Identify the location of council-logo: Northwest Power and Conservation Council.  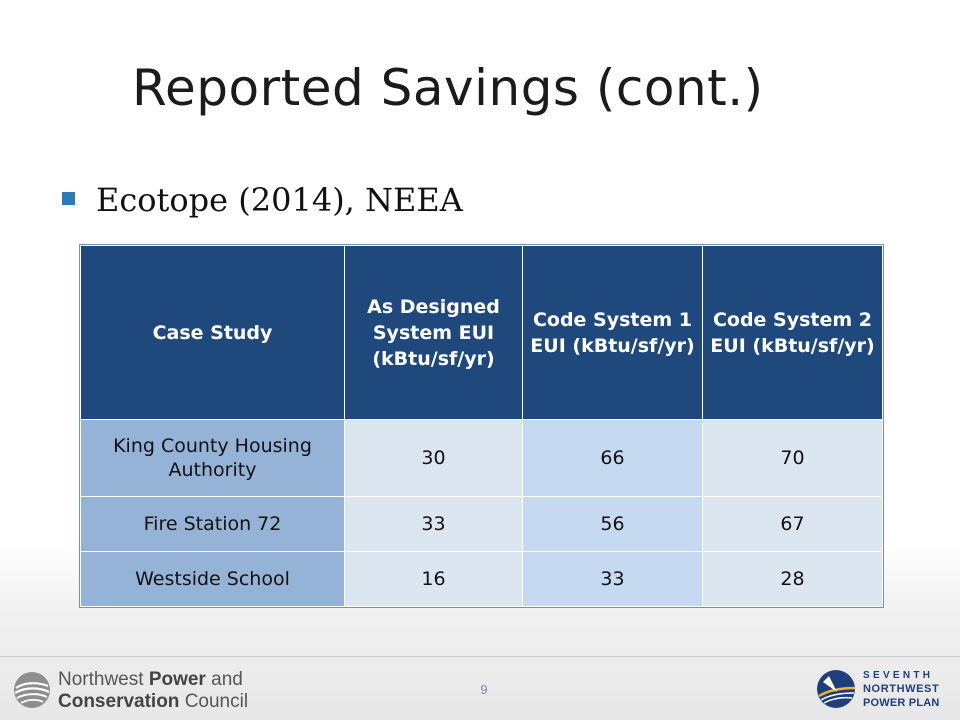
(130, 689).